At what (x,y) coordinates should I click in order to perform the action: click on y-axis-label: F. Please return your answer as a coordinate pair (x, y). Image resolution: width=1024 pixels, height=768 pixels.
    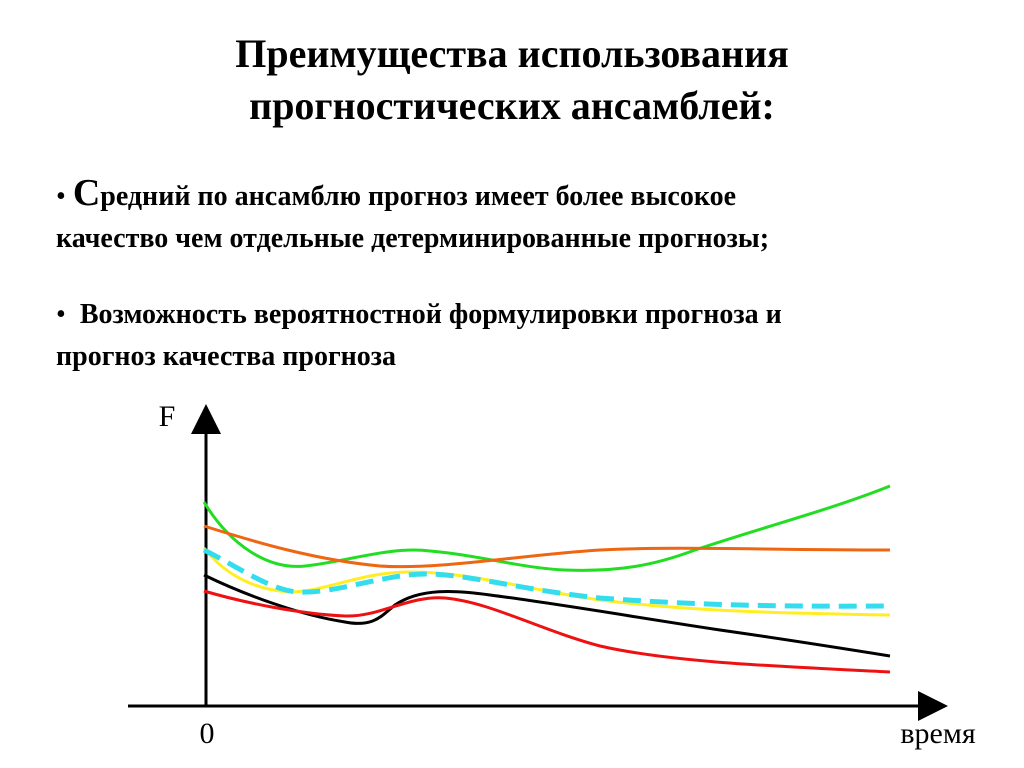
    Looking at the image, I should click on (167, 416).